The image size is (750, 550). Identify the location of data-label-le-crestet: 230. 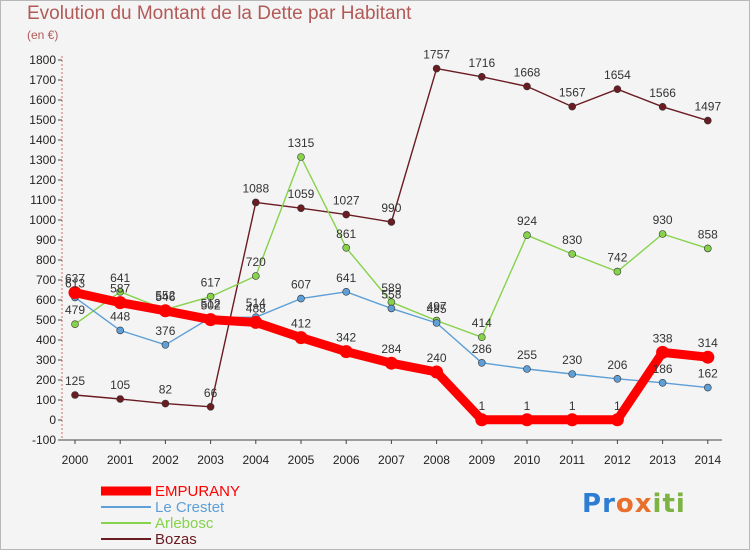
(572, 360).